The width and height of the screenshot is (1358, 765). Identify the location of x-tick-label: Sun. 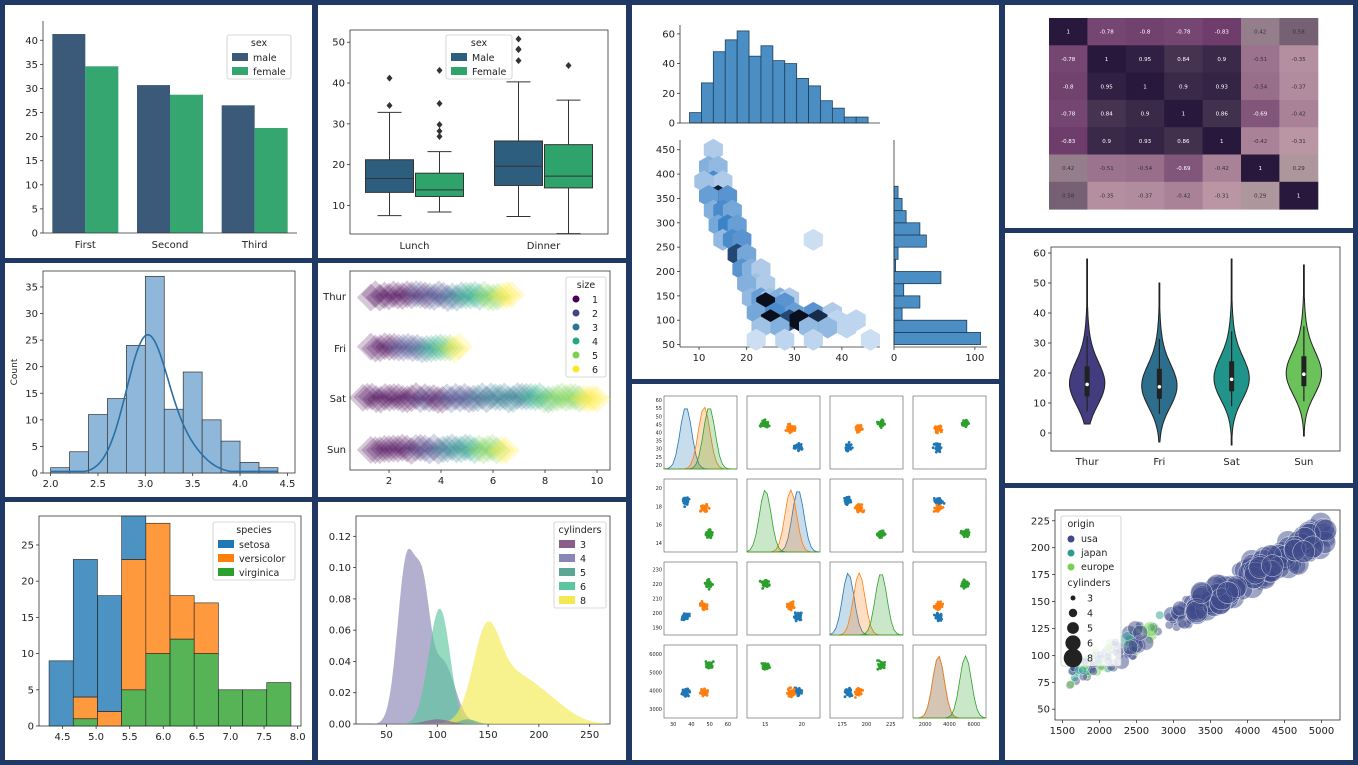
(1303, 462).